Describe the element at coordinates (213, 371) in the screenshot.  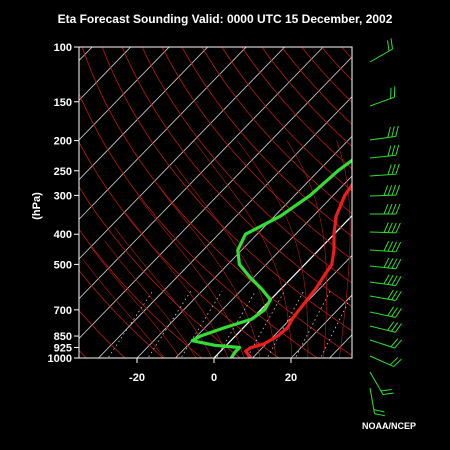
I see `x-axis: -20 0 20` at that location.